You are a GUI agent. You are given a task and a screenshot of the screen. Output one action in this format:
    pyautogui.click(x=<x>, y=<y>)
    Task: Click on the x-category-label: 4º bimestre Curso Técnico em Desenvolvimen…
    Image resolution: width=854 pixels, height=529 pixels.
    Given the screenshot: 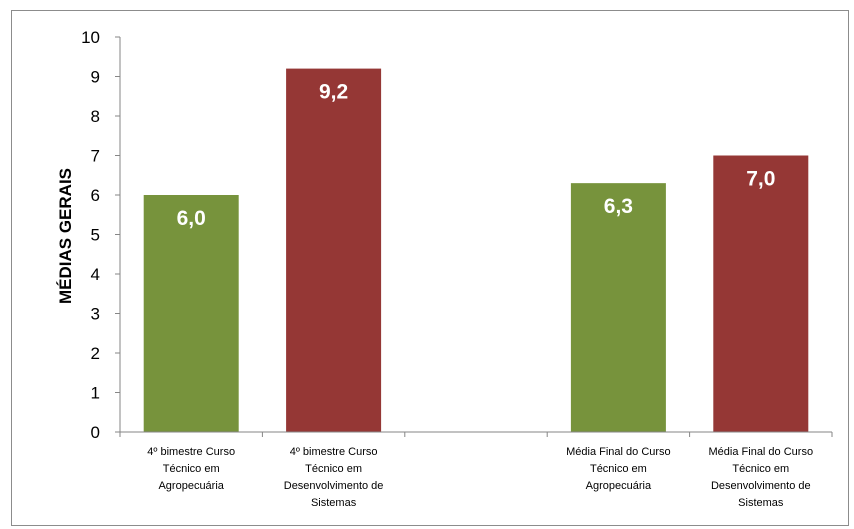 What is the action you would take?
    pyautogui.click(x=334, y=477)
    